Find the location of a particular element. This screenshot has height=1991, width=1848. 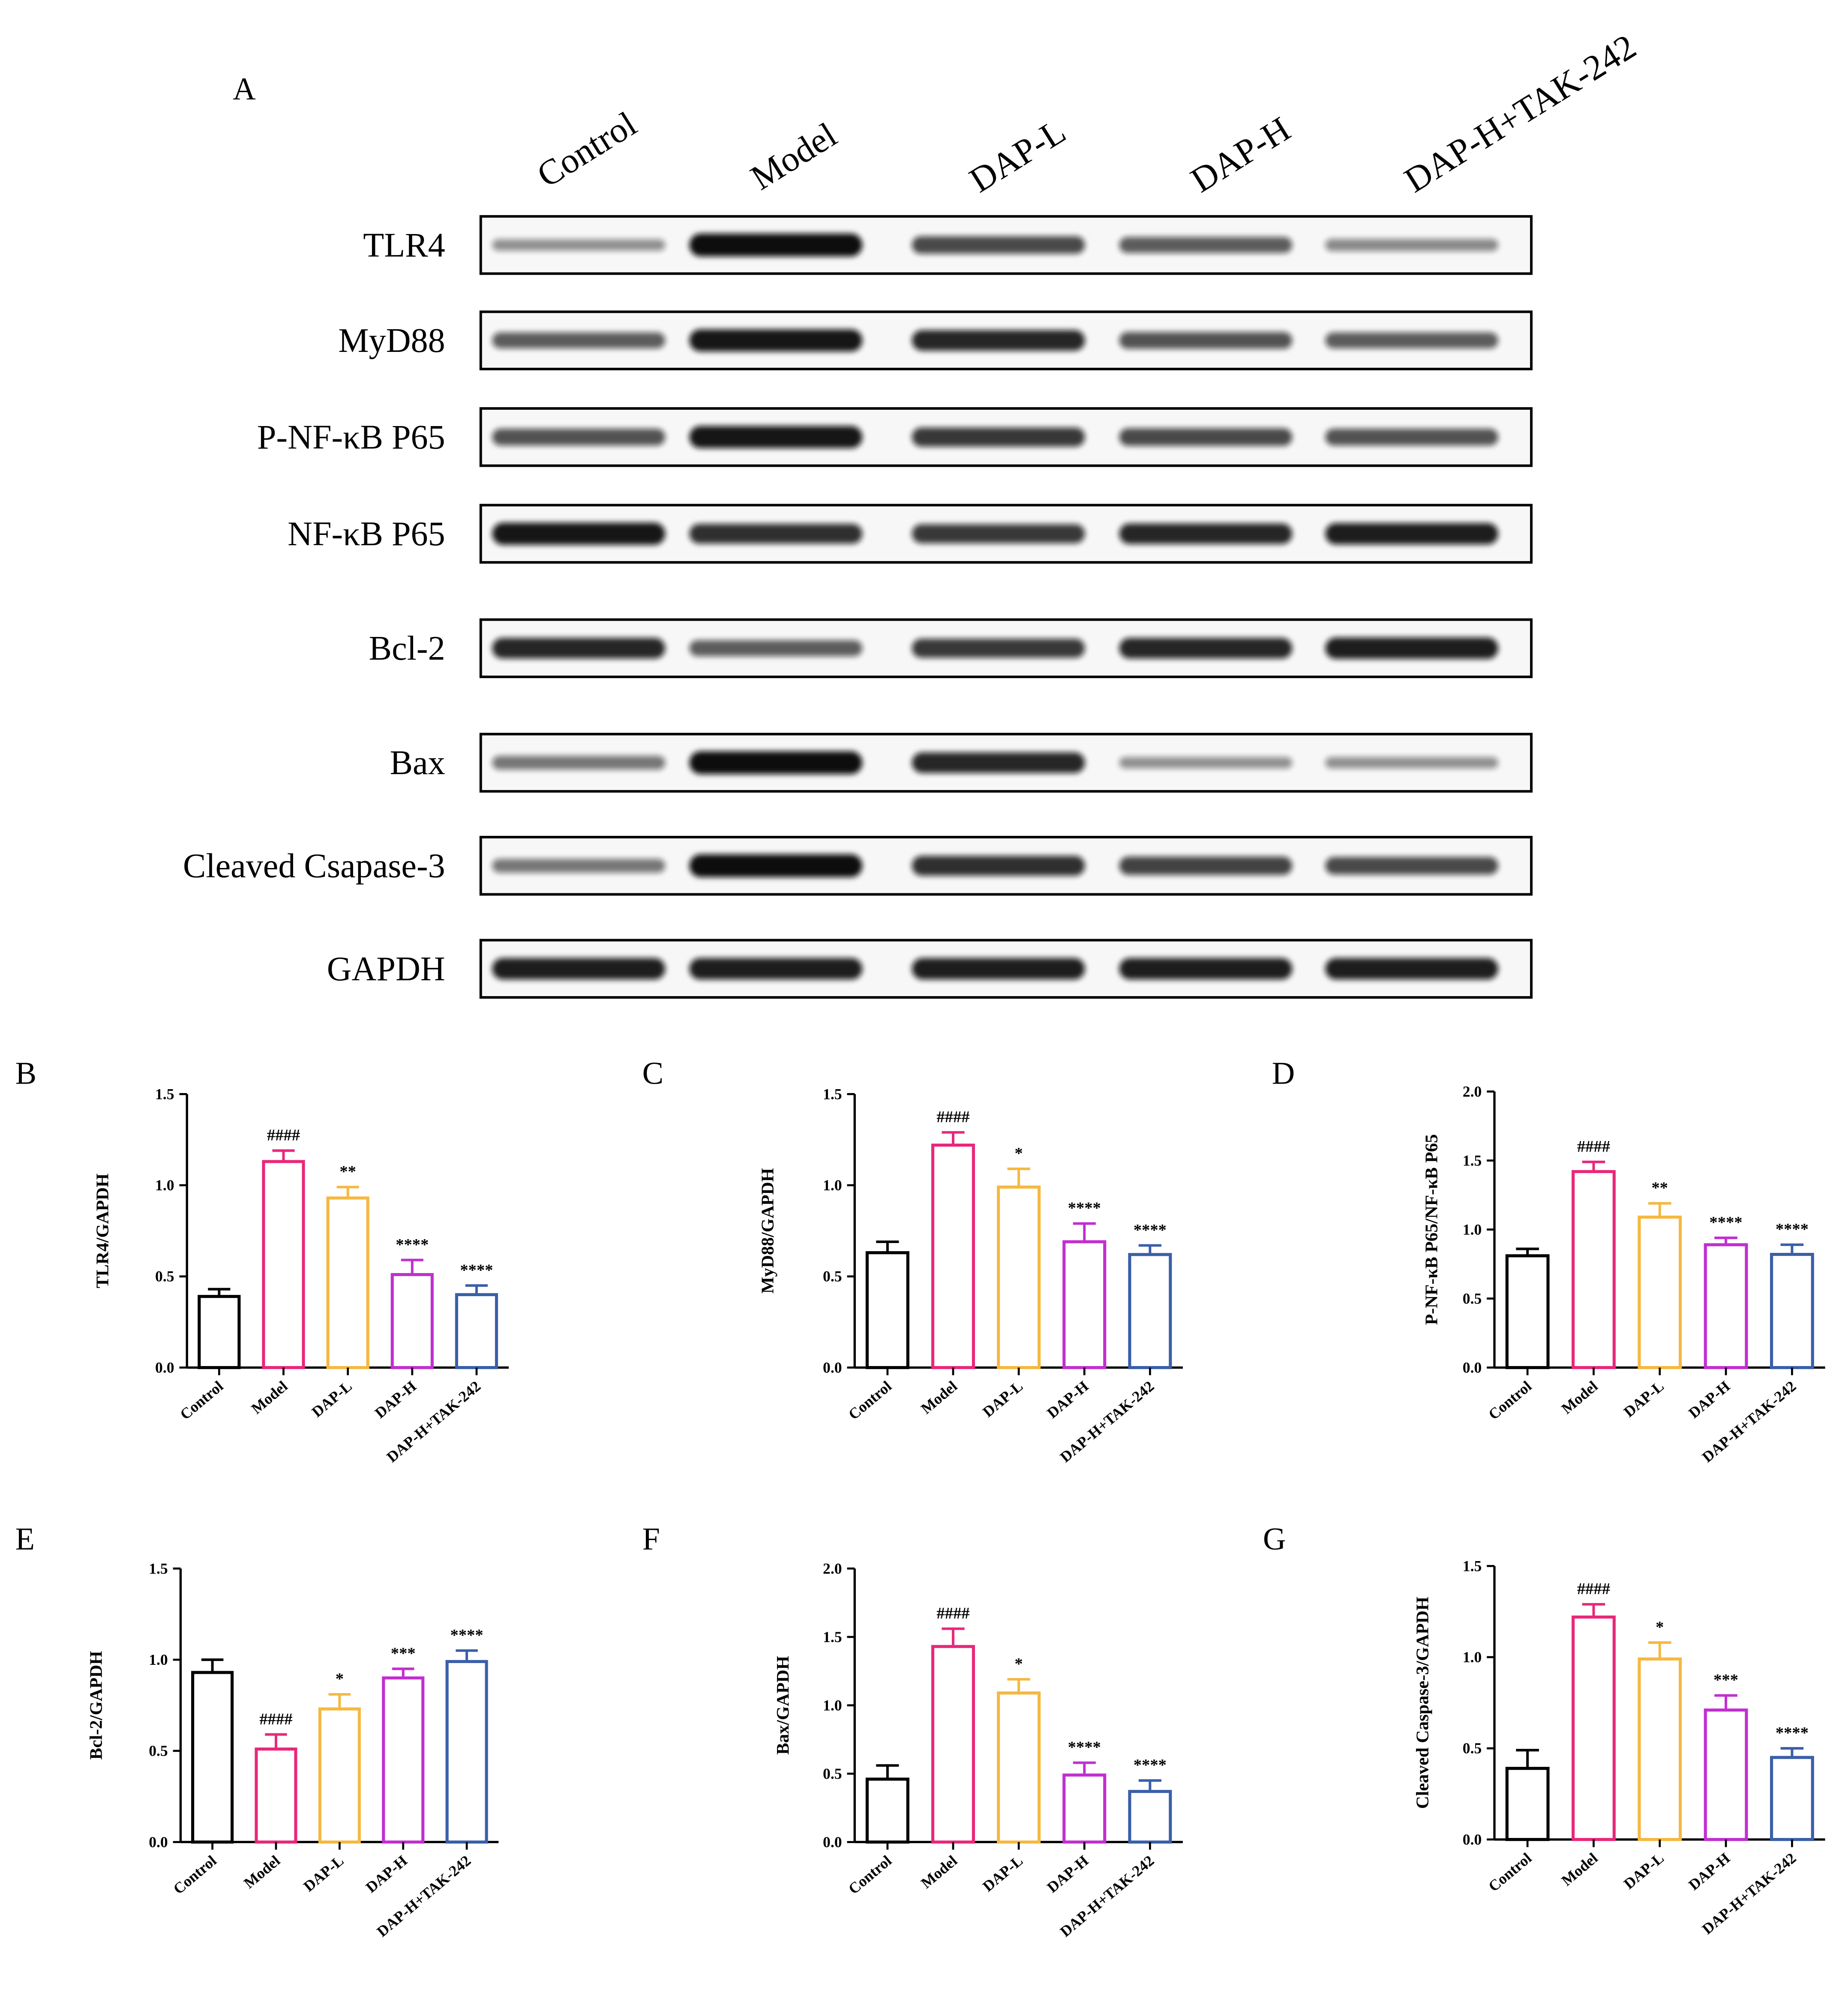

blot-row: Bcl-2 is located at coordinates (951, 648).